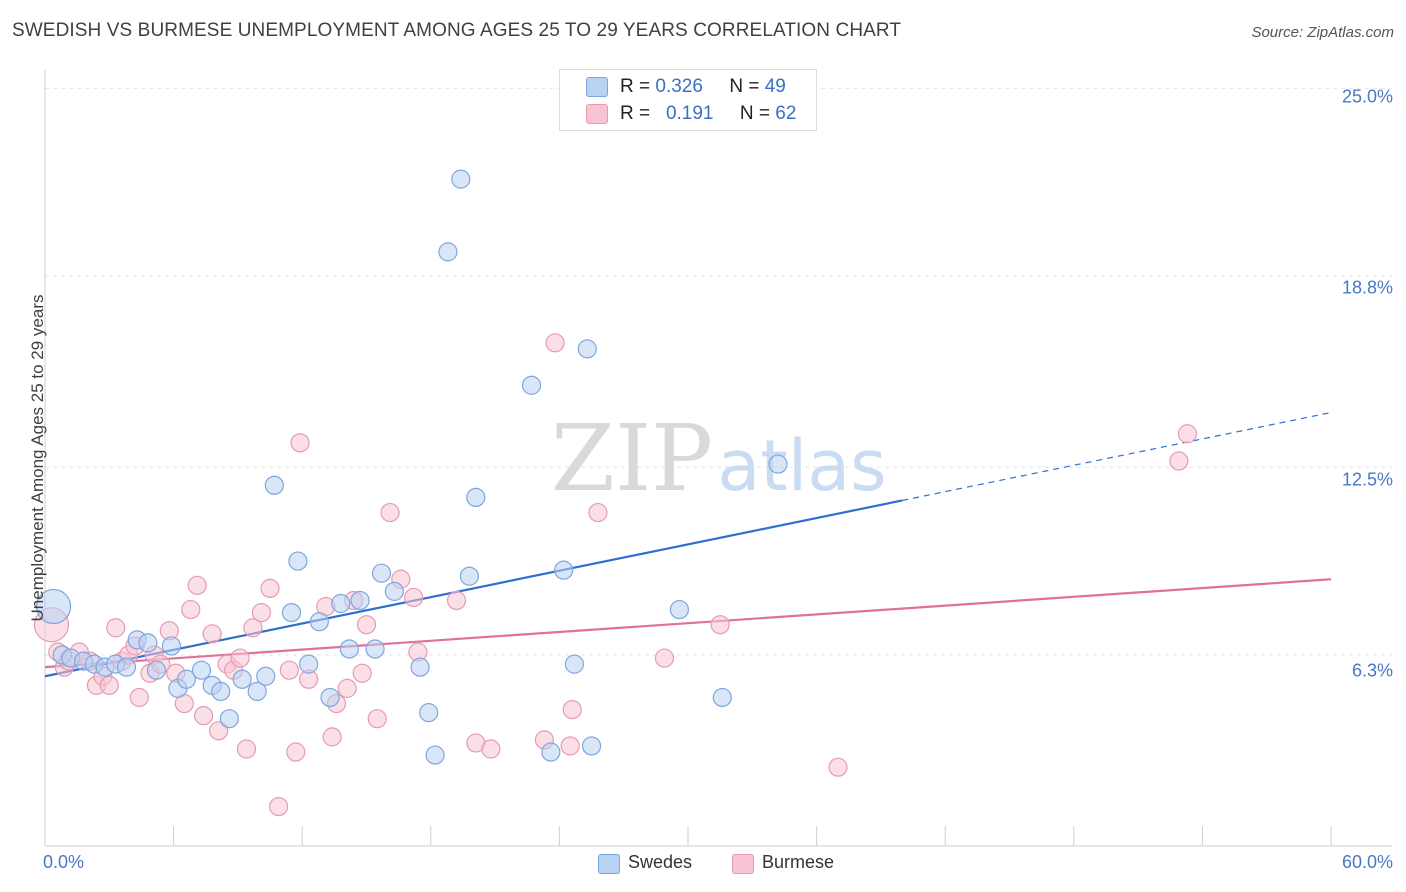  What do you see at coordinates (801, 466) in the screenshot?
I see `watermark-atlas: atlas` at bounding box center [801, 466].